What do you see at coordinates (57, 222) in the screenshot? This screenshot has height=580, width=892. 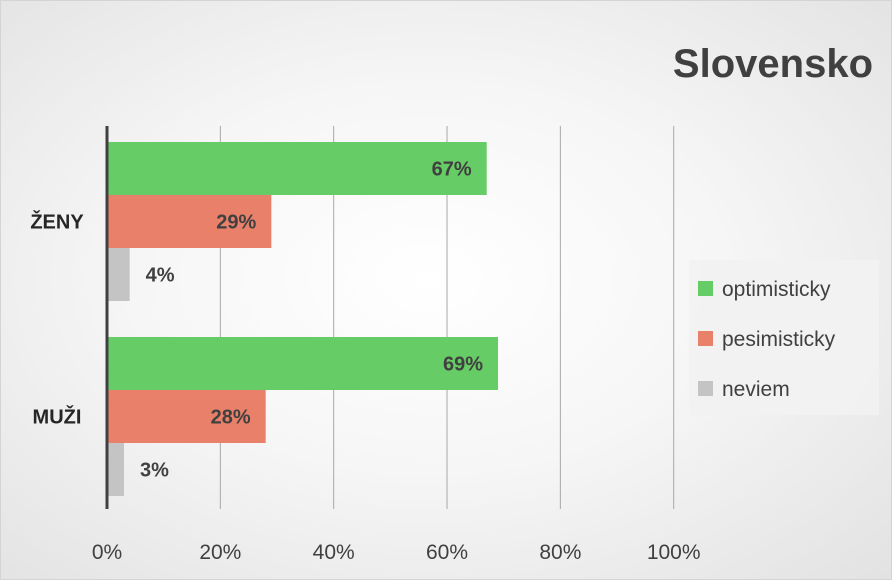 I see `category-label-zeny: ŽENY` at bounding box center [57, 222].